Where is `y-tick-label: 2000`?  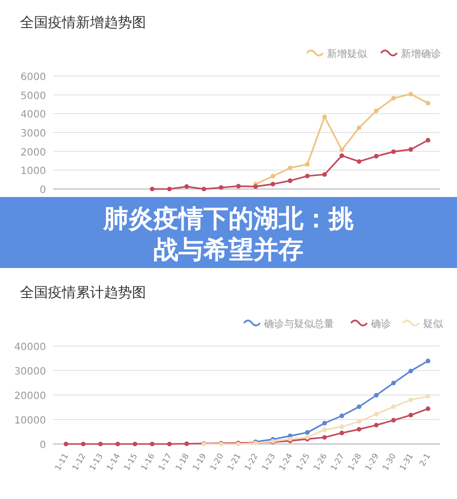
y-tick-label: 2000 is located at coordinates (33, 152).